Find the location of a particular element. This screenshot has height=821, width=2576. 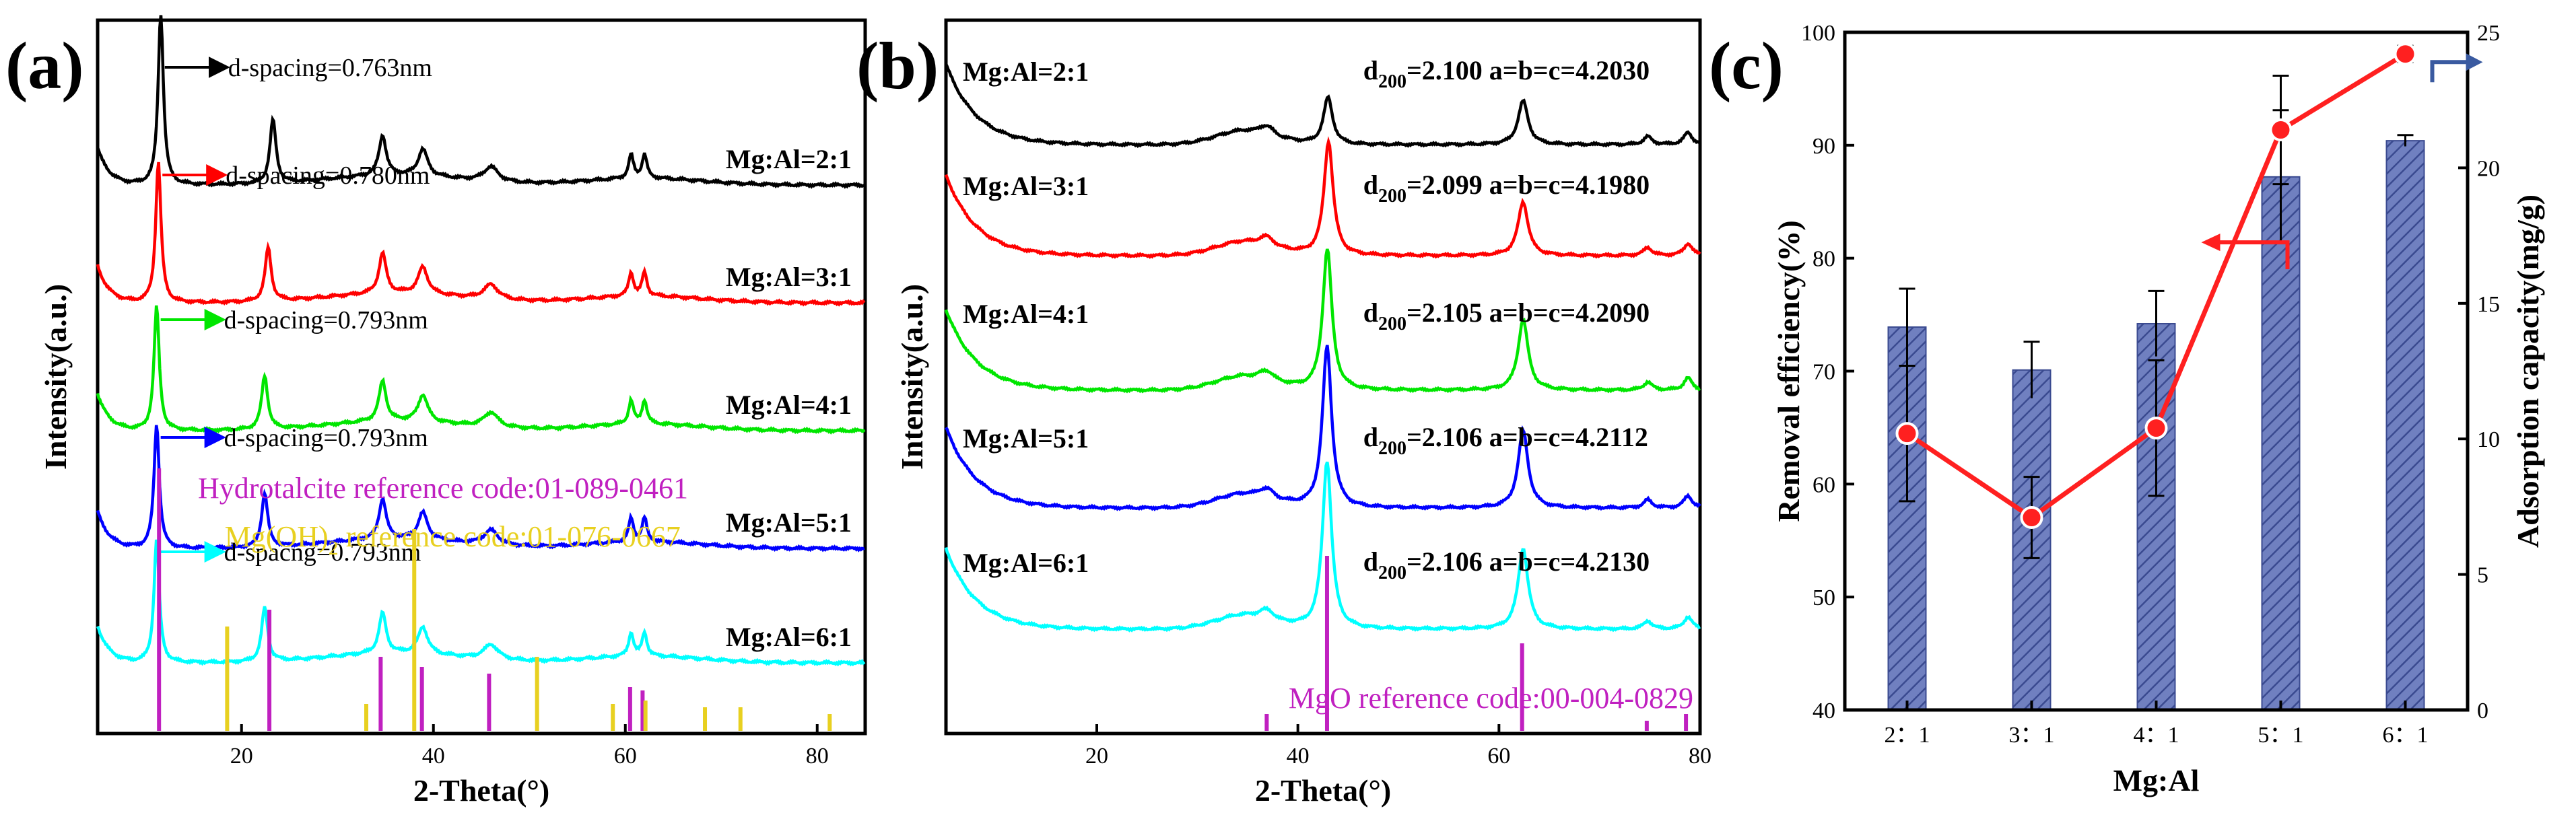

panel-a-series-label: Mg:Al=4:1 is located at coordinates (789, 405).